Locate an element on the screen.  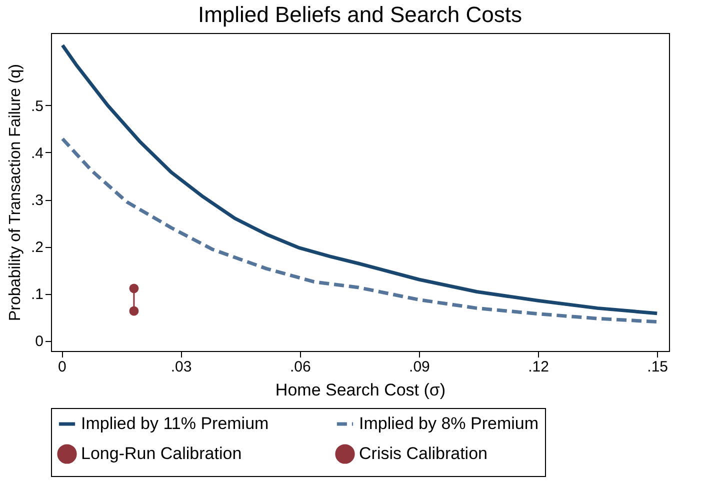
y-tick-label: .2 is located at coordinates (37, 247).